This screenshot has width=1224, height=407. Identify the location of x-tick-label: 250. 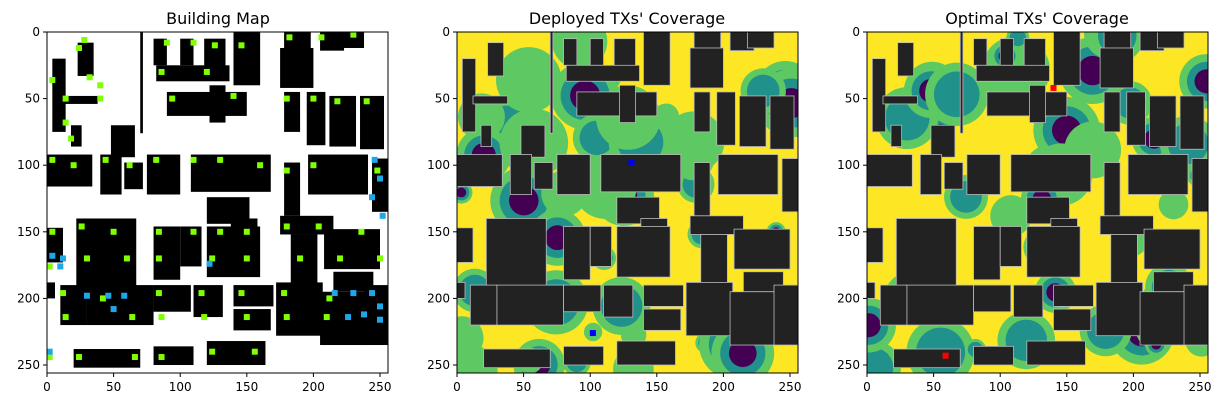
(1200, 387).